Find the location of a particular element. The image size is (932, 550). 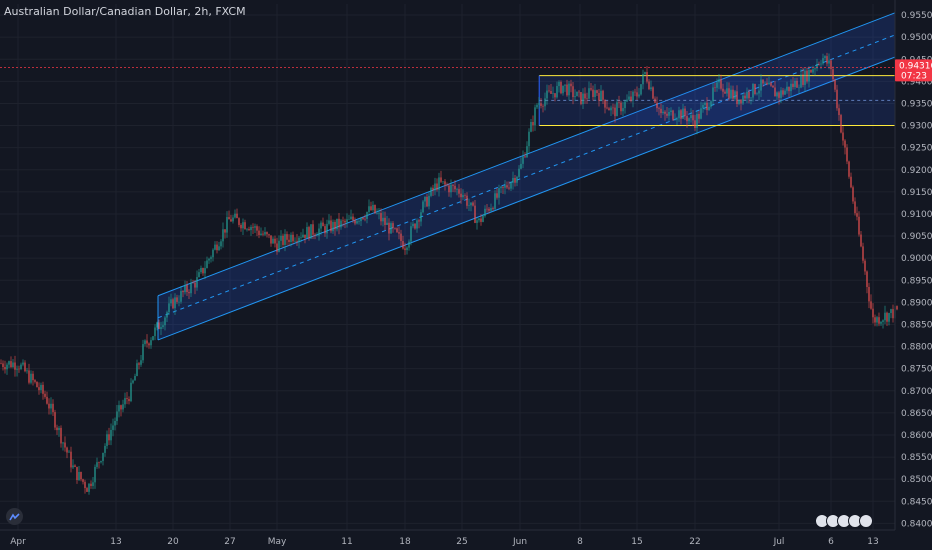

time-tick-label: Jun is located at coordinates (519, 542).